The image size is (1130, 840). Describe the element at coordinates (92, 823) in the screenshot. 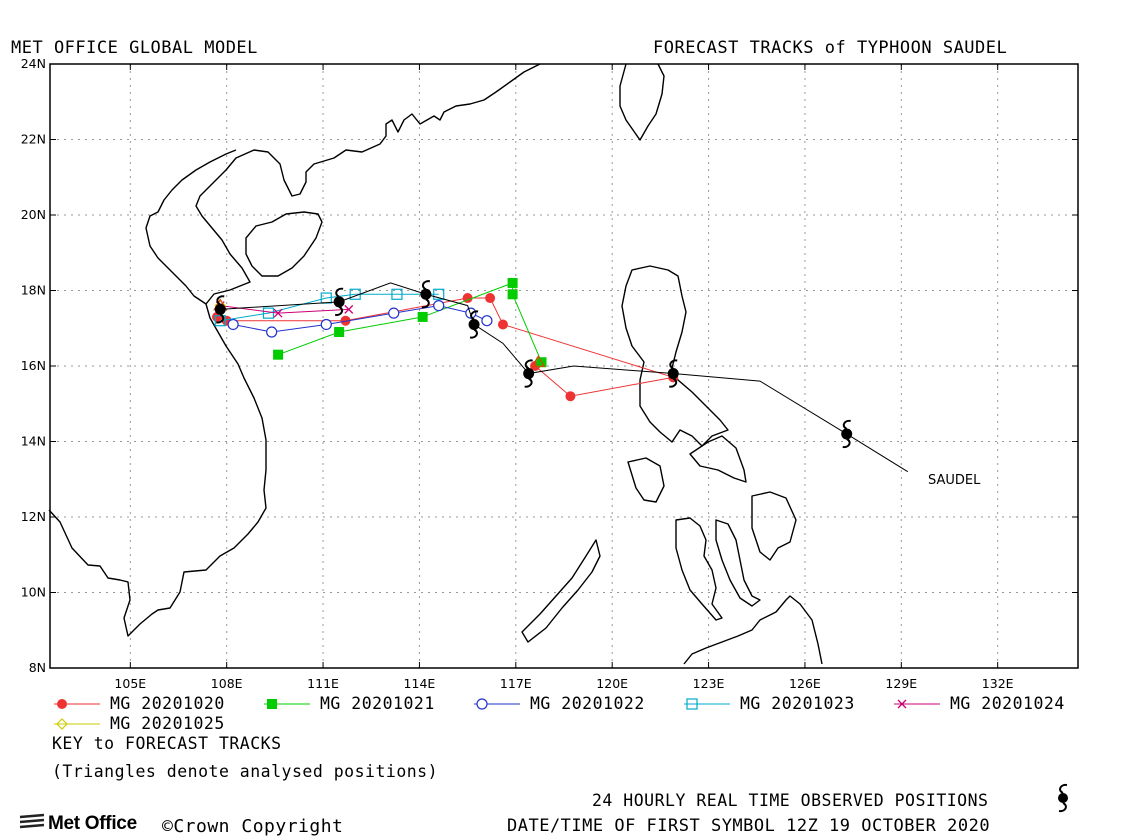

I see `met-office-brand: Met Office` at that location.